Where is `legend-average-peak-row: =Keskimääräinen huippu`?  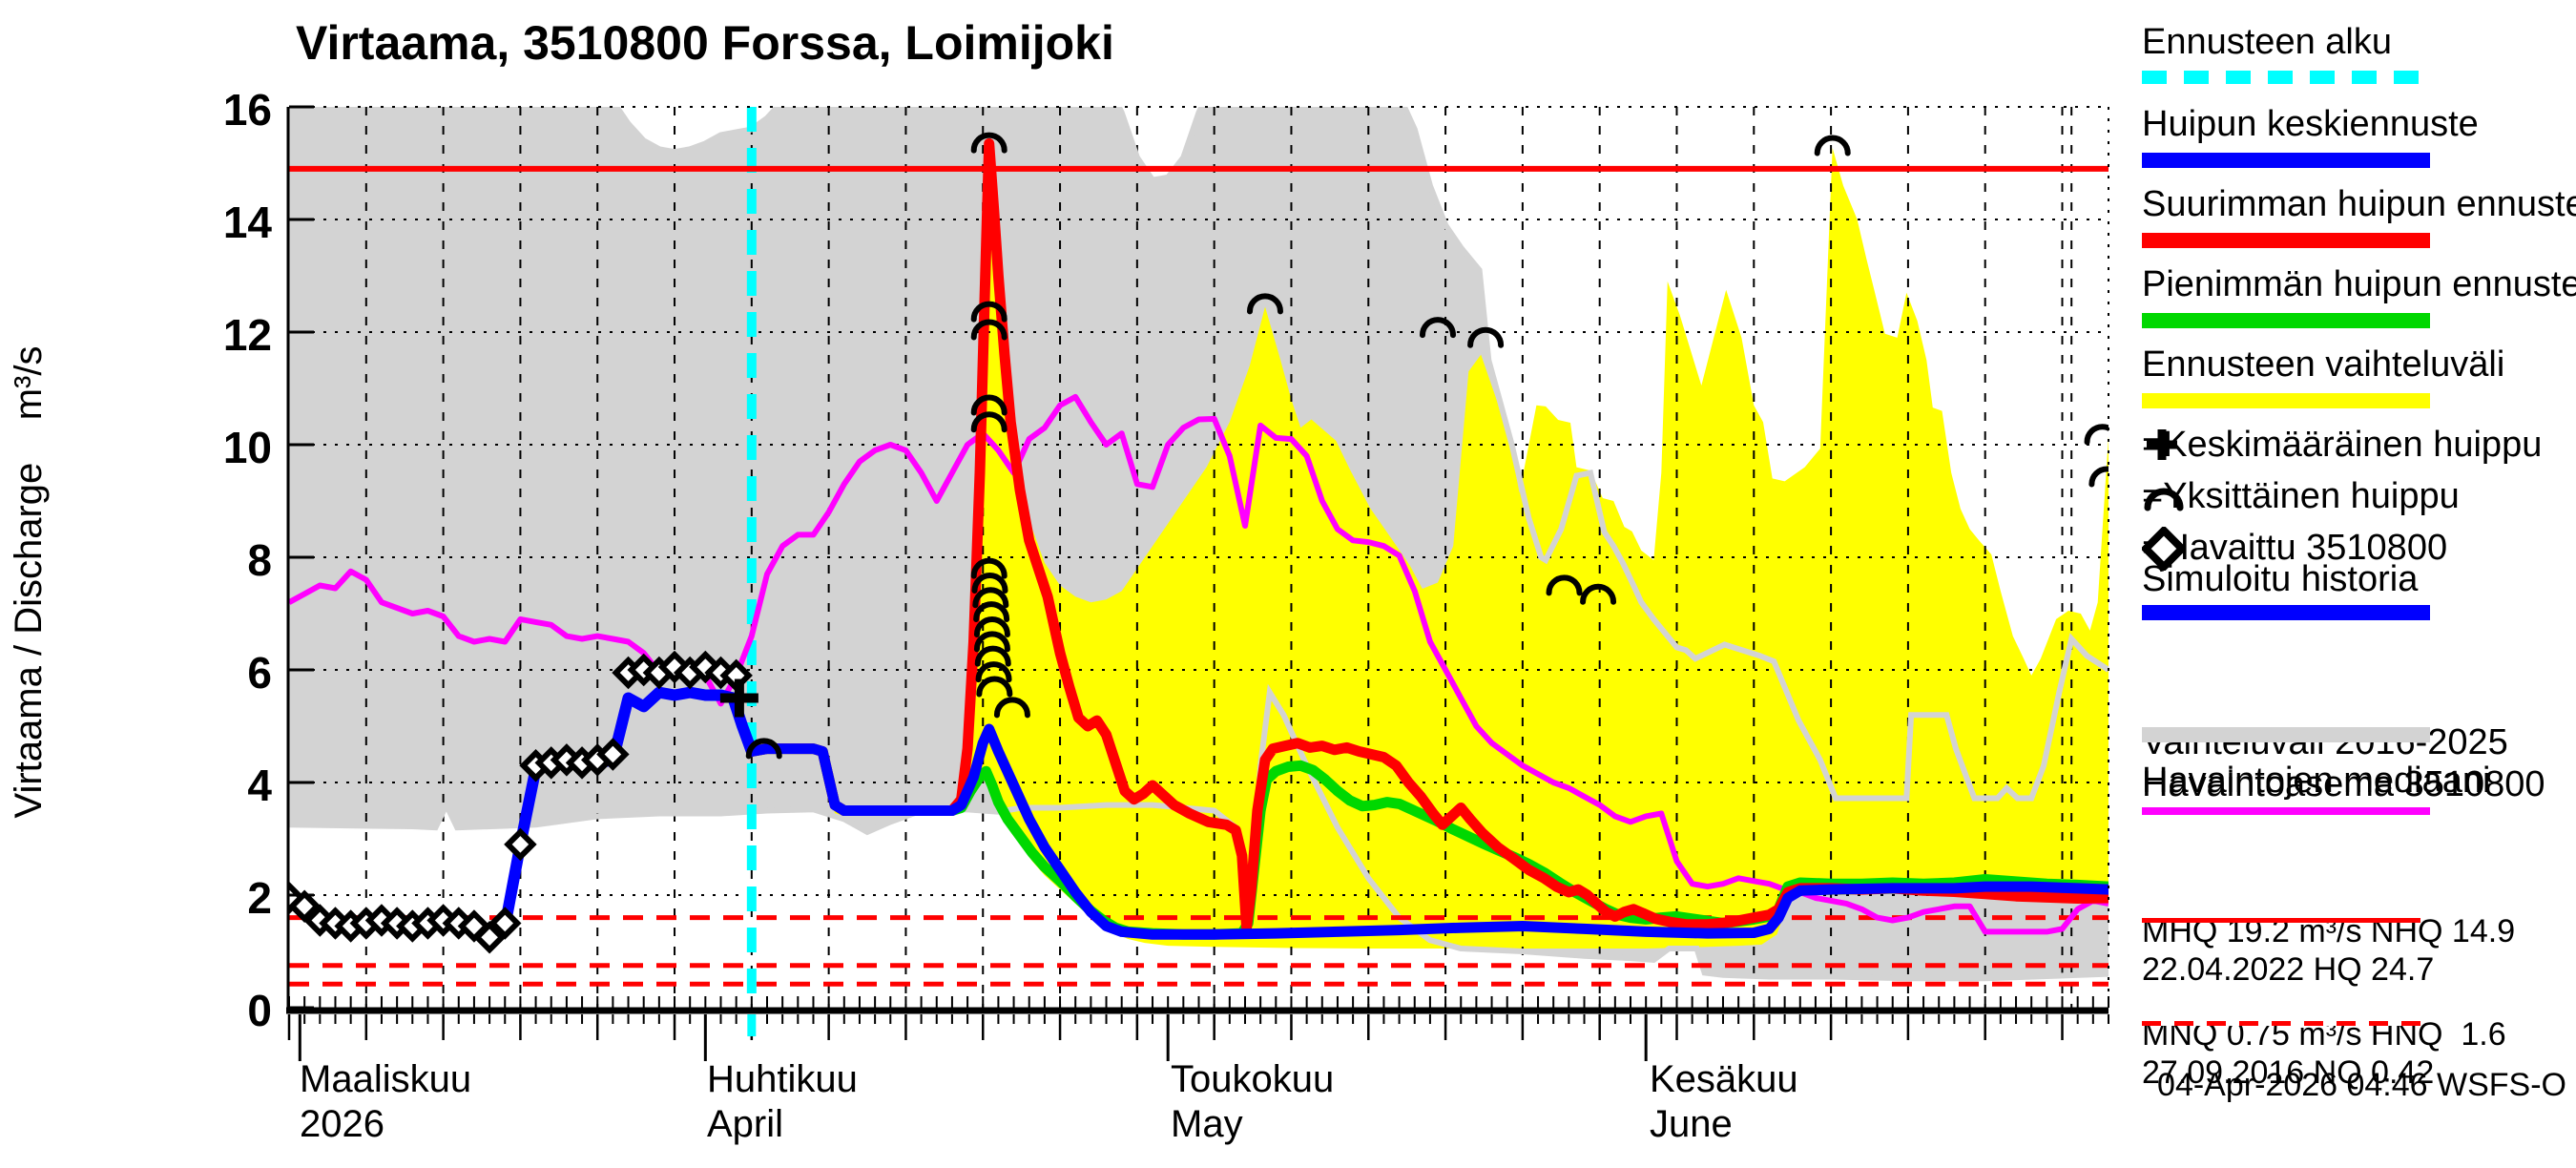 legend-average-peak-row: =Keskimääräinen huippu is located at coordinates (2342, 445).